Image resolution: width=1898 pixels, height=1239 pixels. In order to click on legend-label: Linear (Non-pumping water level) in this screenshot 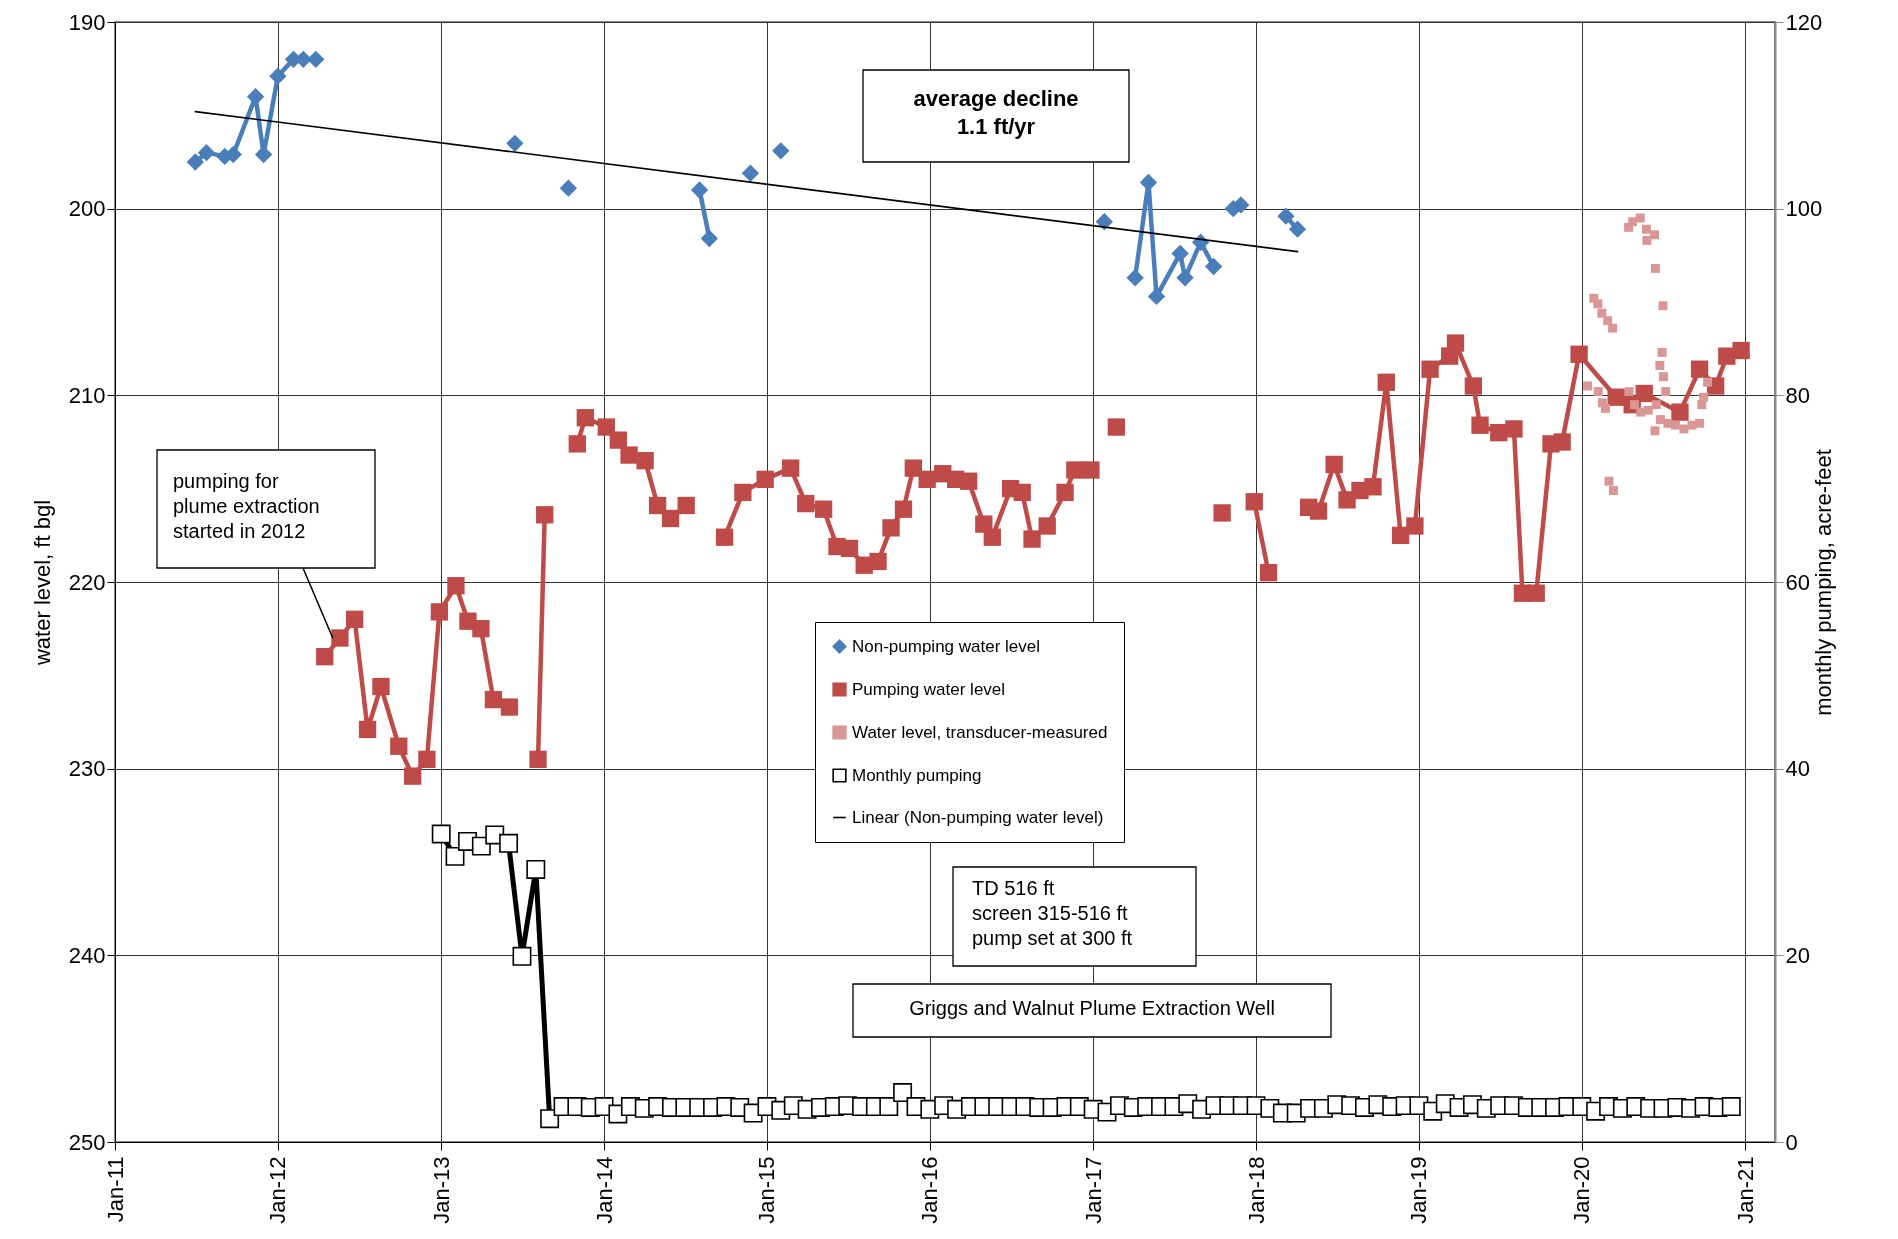, I will do `click(978, 817)`.